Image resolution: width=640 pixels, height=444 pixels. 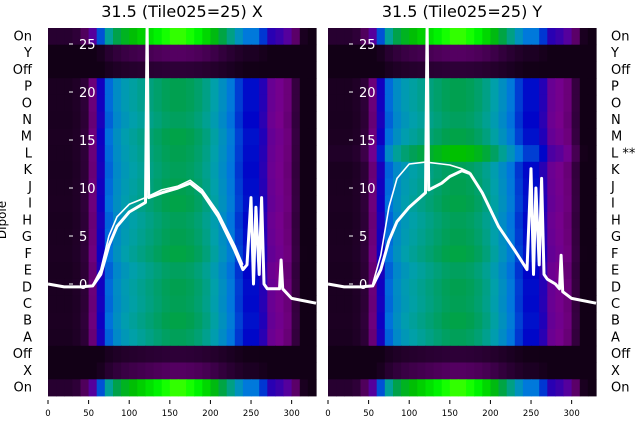 I want to click on row-label: J, so click(x=612, y=187).